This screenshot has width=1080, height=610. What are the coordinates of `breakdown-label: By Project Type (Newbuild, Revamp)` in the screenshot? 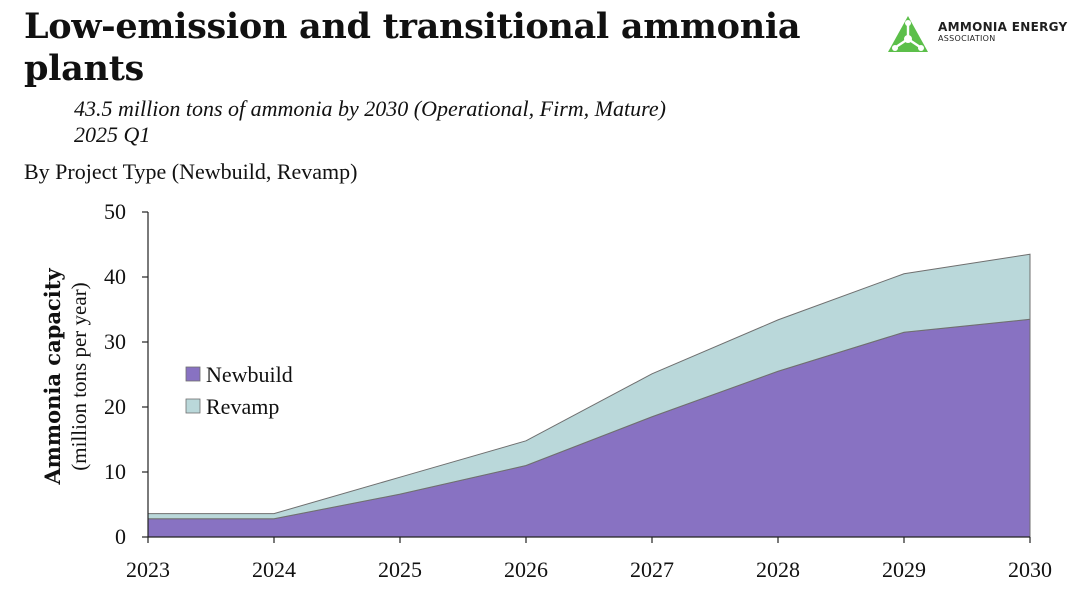 It's located at (191, 171).